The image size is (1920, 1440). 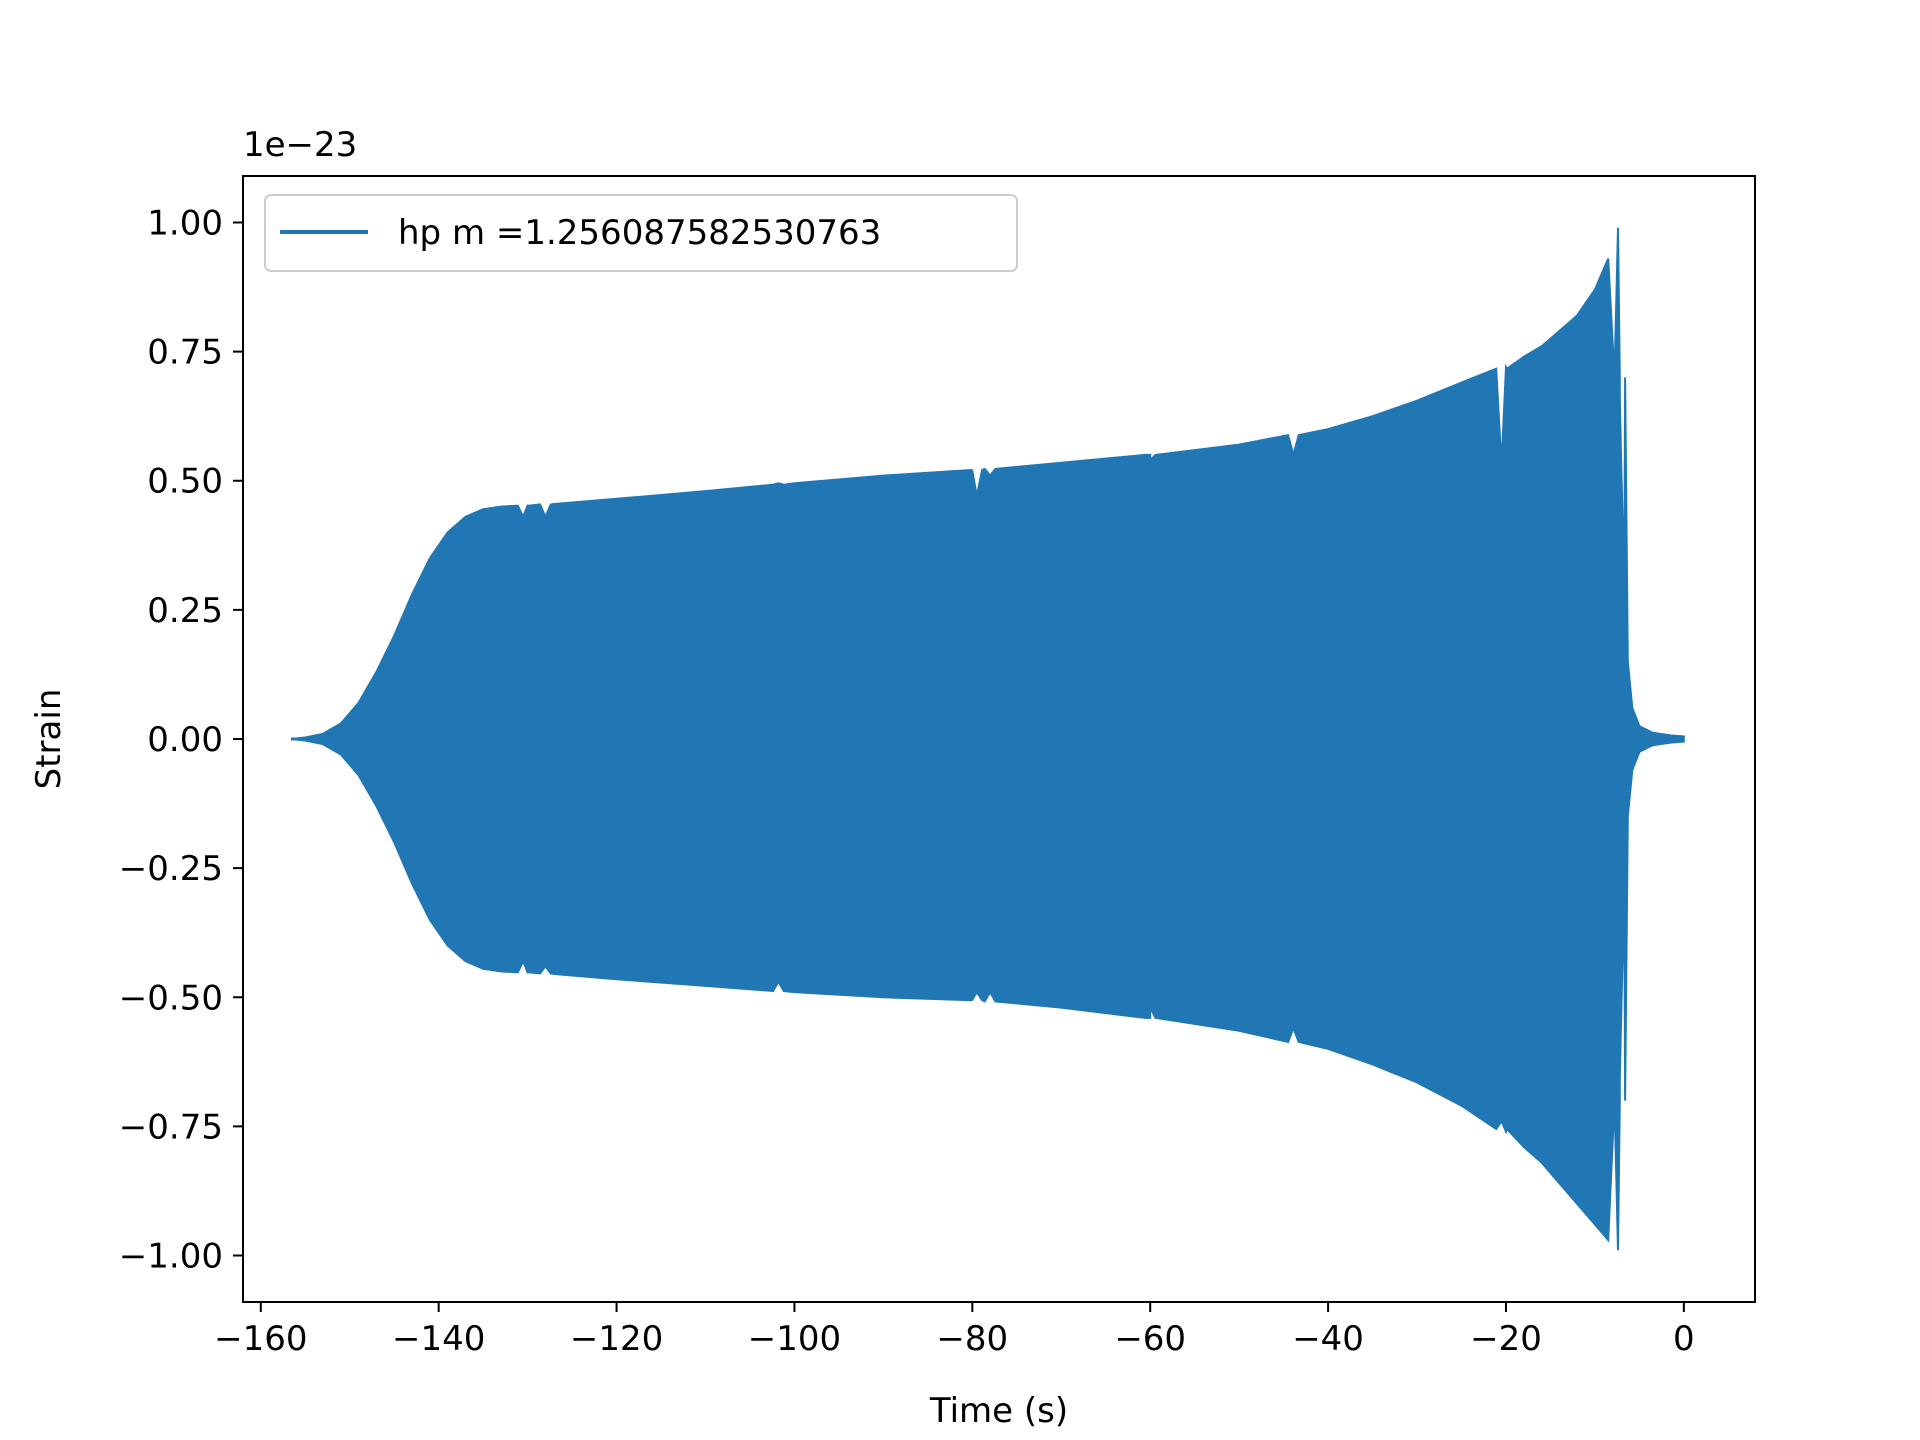 I want to click on y-axis-label: Strain, so click(x=49, y=739).